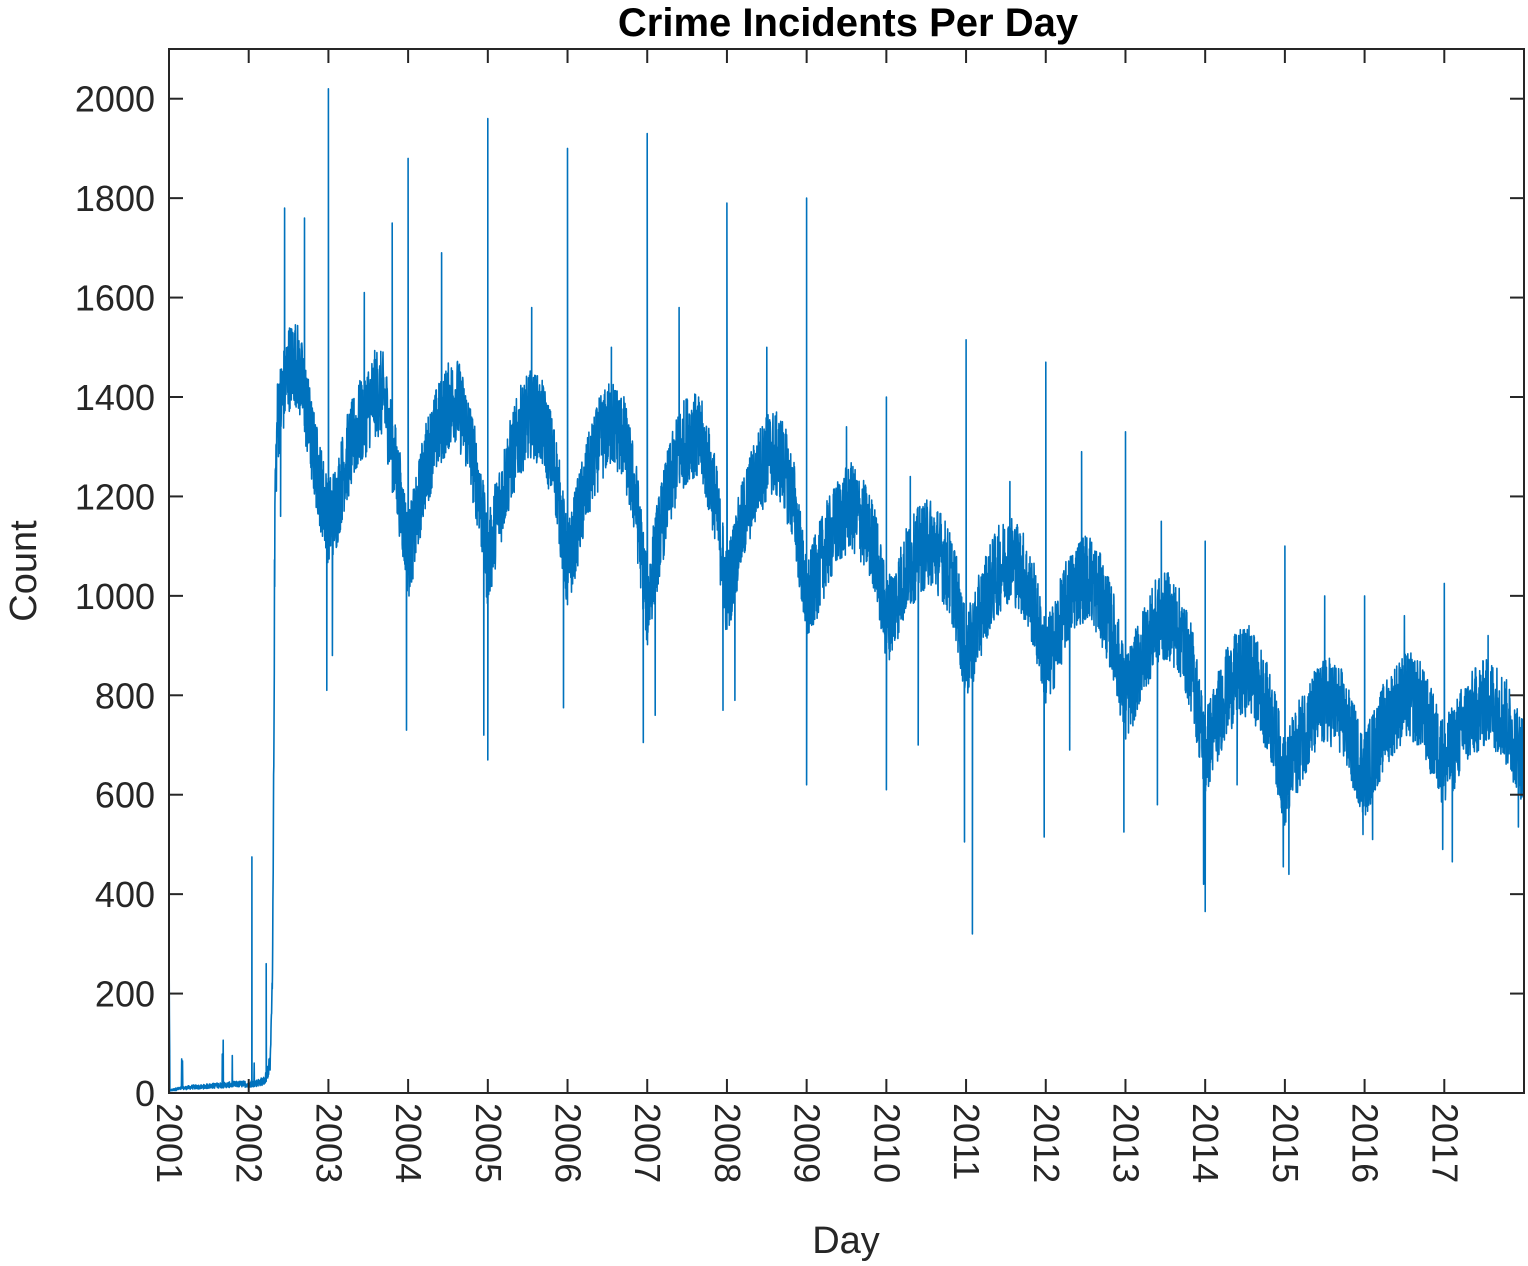 The image size is (1528, 1266). What do you see at coordinates (115, 496) in the screenshot?
I see `y-tick-label: 1200` at bounding box center [115, 496].